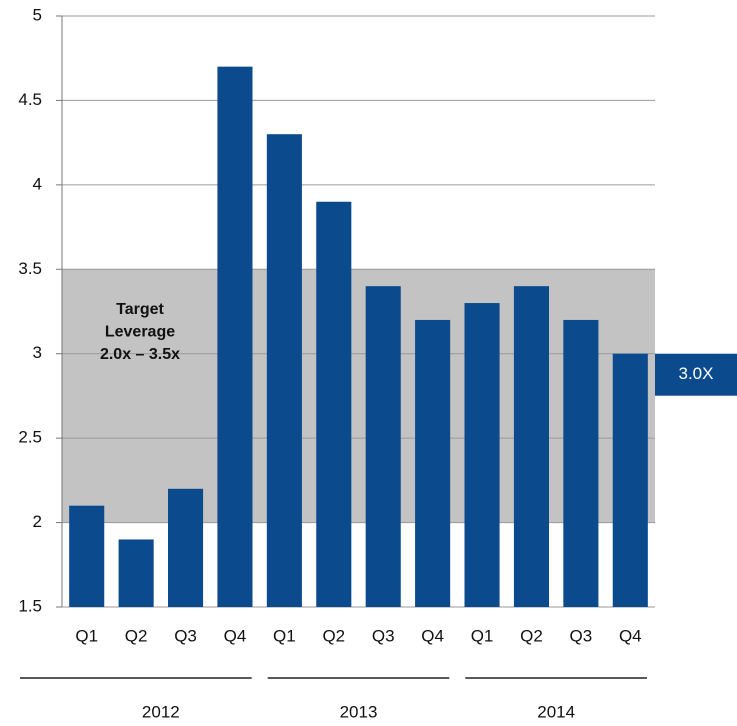 This screenshot has width=737, height=726. What do you see at coordinates (140, 332) in the screenshot?
I see `target-label: Leverage` at bounding box center [140, 332].